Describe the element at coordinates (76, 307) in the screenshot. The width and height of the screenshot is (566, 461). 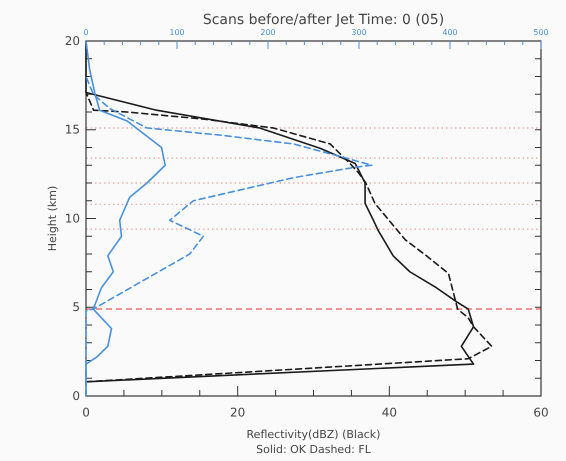
I see `y-tick-label: 5` at that location.